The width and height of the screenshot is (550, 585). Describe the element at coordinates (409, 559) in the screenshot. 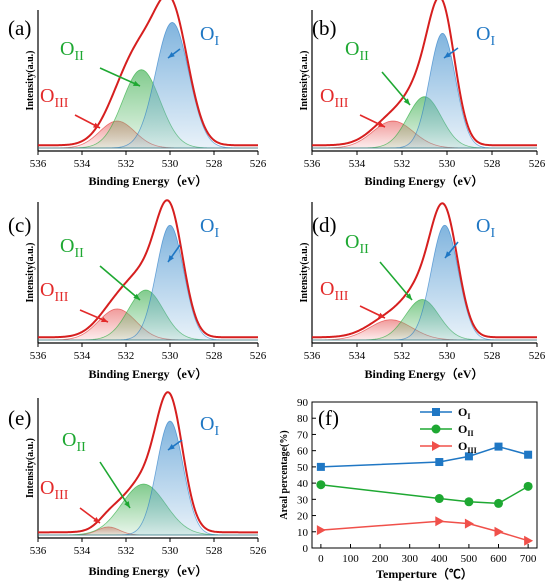

I see `x-tick-label: 300` at that location.